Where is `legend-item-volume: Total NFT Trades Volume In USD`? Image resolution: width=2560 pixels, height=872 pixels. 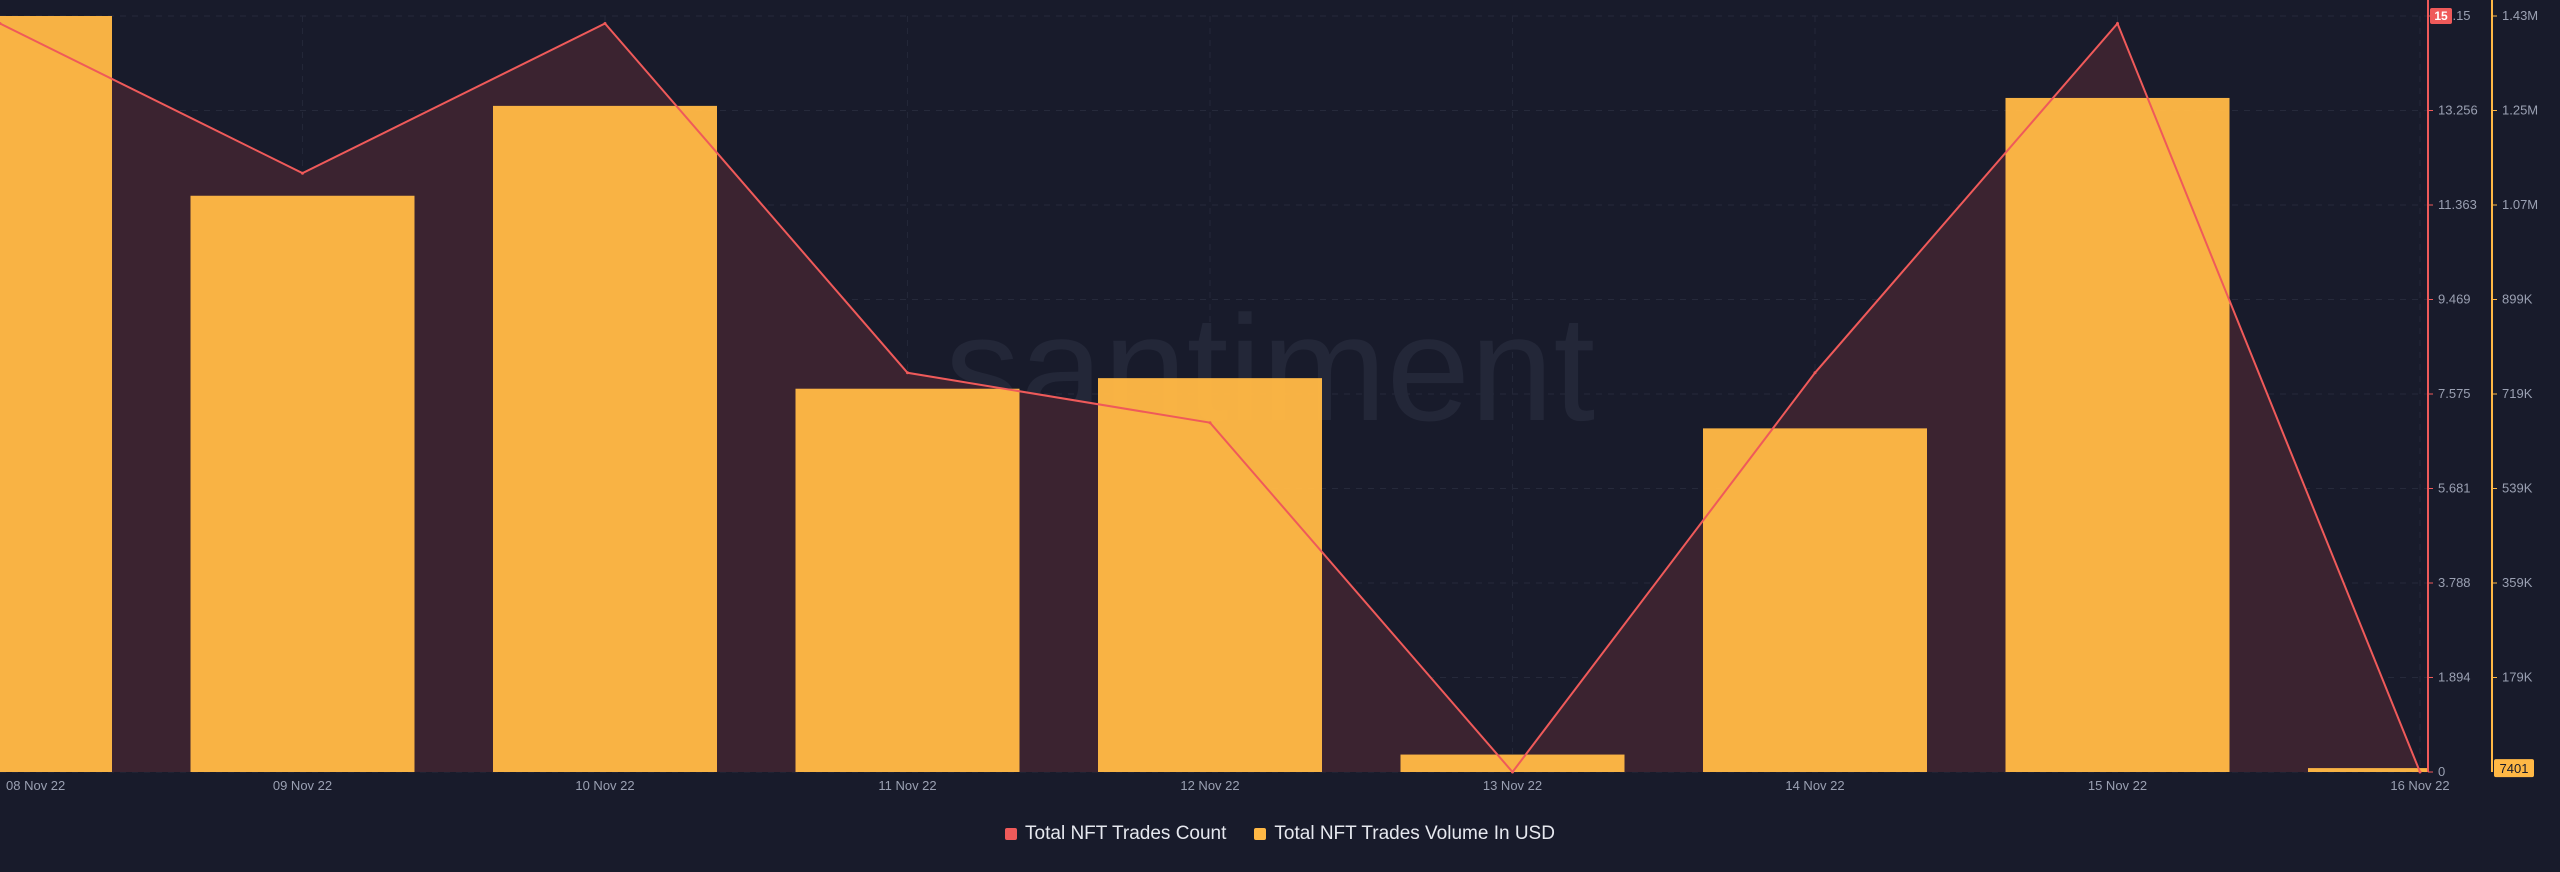
legend-item-volume: Total NFT Trades Volume In USD is located at coordinates (1404, 834).